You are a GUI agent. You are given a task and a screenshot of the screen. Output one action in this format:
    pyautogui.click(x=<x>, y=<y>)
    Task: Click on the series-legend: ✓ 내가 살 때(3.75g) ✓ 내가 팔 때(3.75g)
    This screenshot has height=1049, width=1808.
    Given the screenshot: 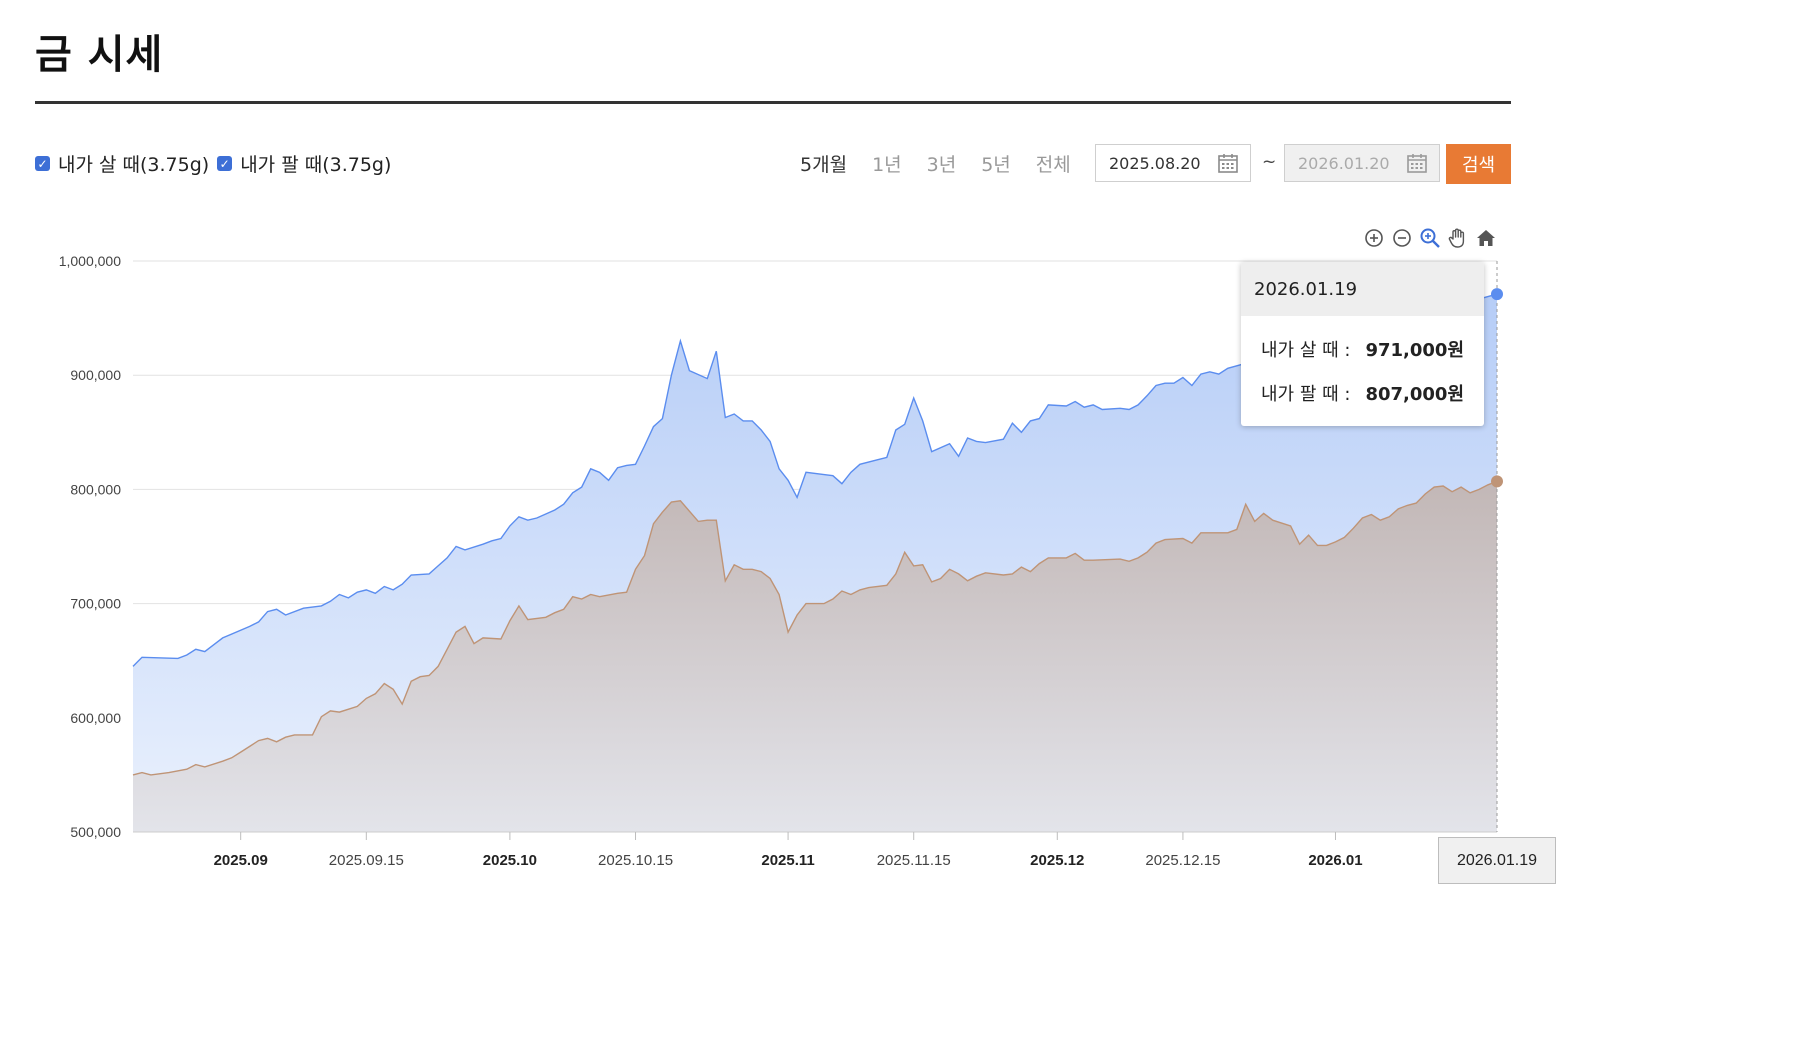 What is the action you would take?
    pyautogui.click(x=217, y=163)
    